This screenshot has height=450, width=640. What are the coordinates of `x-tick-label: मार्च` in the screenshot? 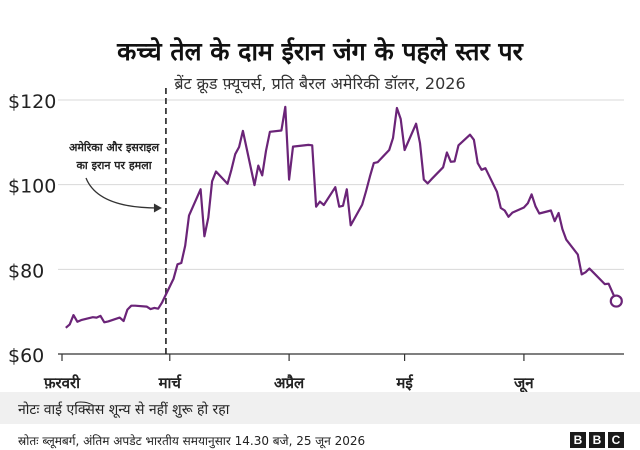 It's located at (170, 383).